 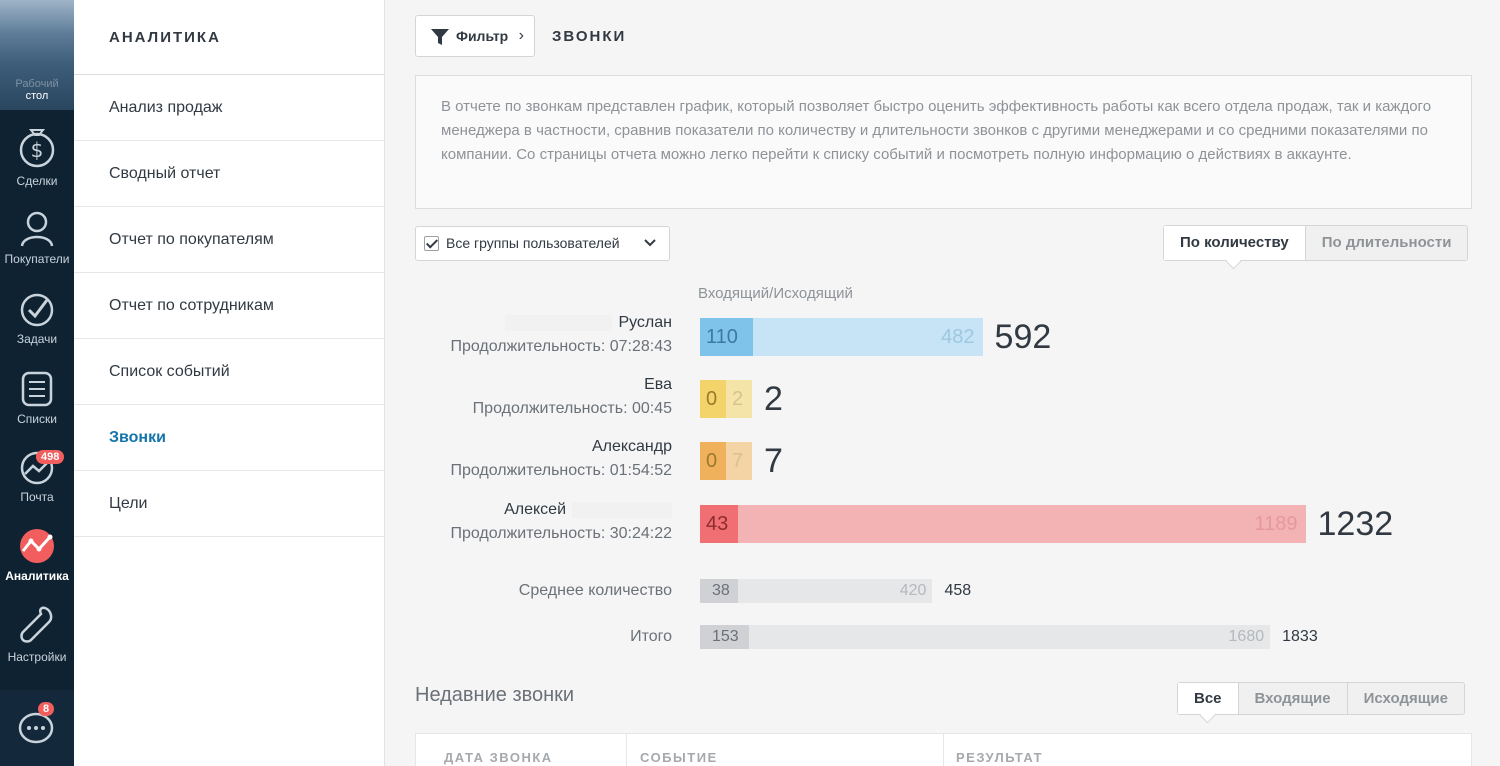 I want to click on manager-call-duration: Продолжительность: 00:45, so click(x=572, y=408).